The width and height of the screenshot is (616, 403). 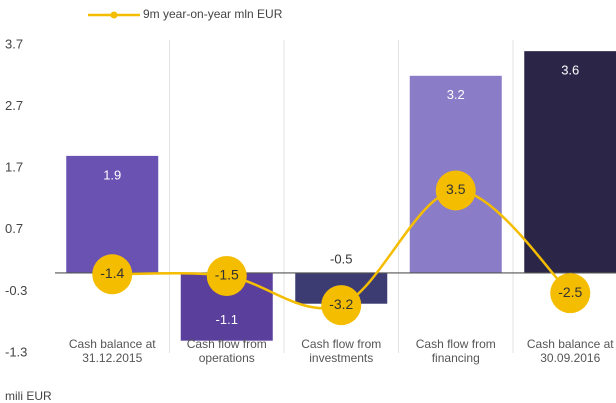 I want to click on line-label: -1.5, so click(x=227, y=275).